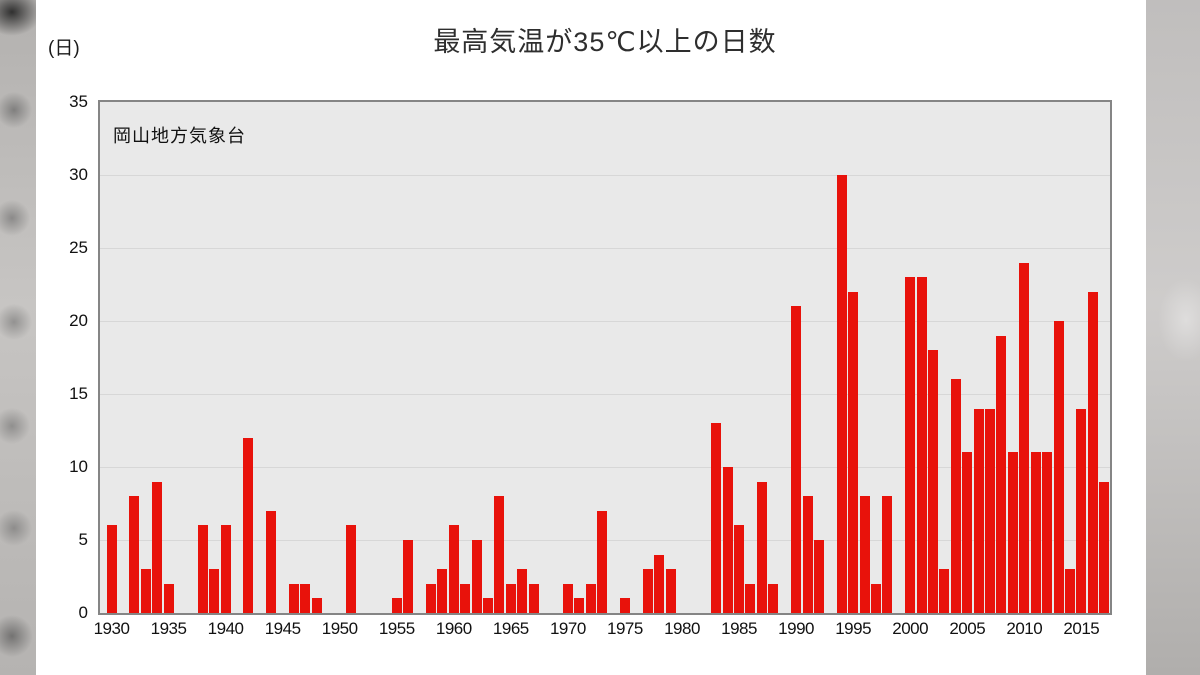 This screenshot has height=675, width=1200. Describe the element at coordinates (739, 569) in the screenshot. I see `bar-1985` at that location.